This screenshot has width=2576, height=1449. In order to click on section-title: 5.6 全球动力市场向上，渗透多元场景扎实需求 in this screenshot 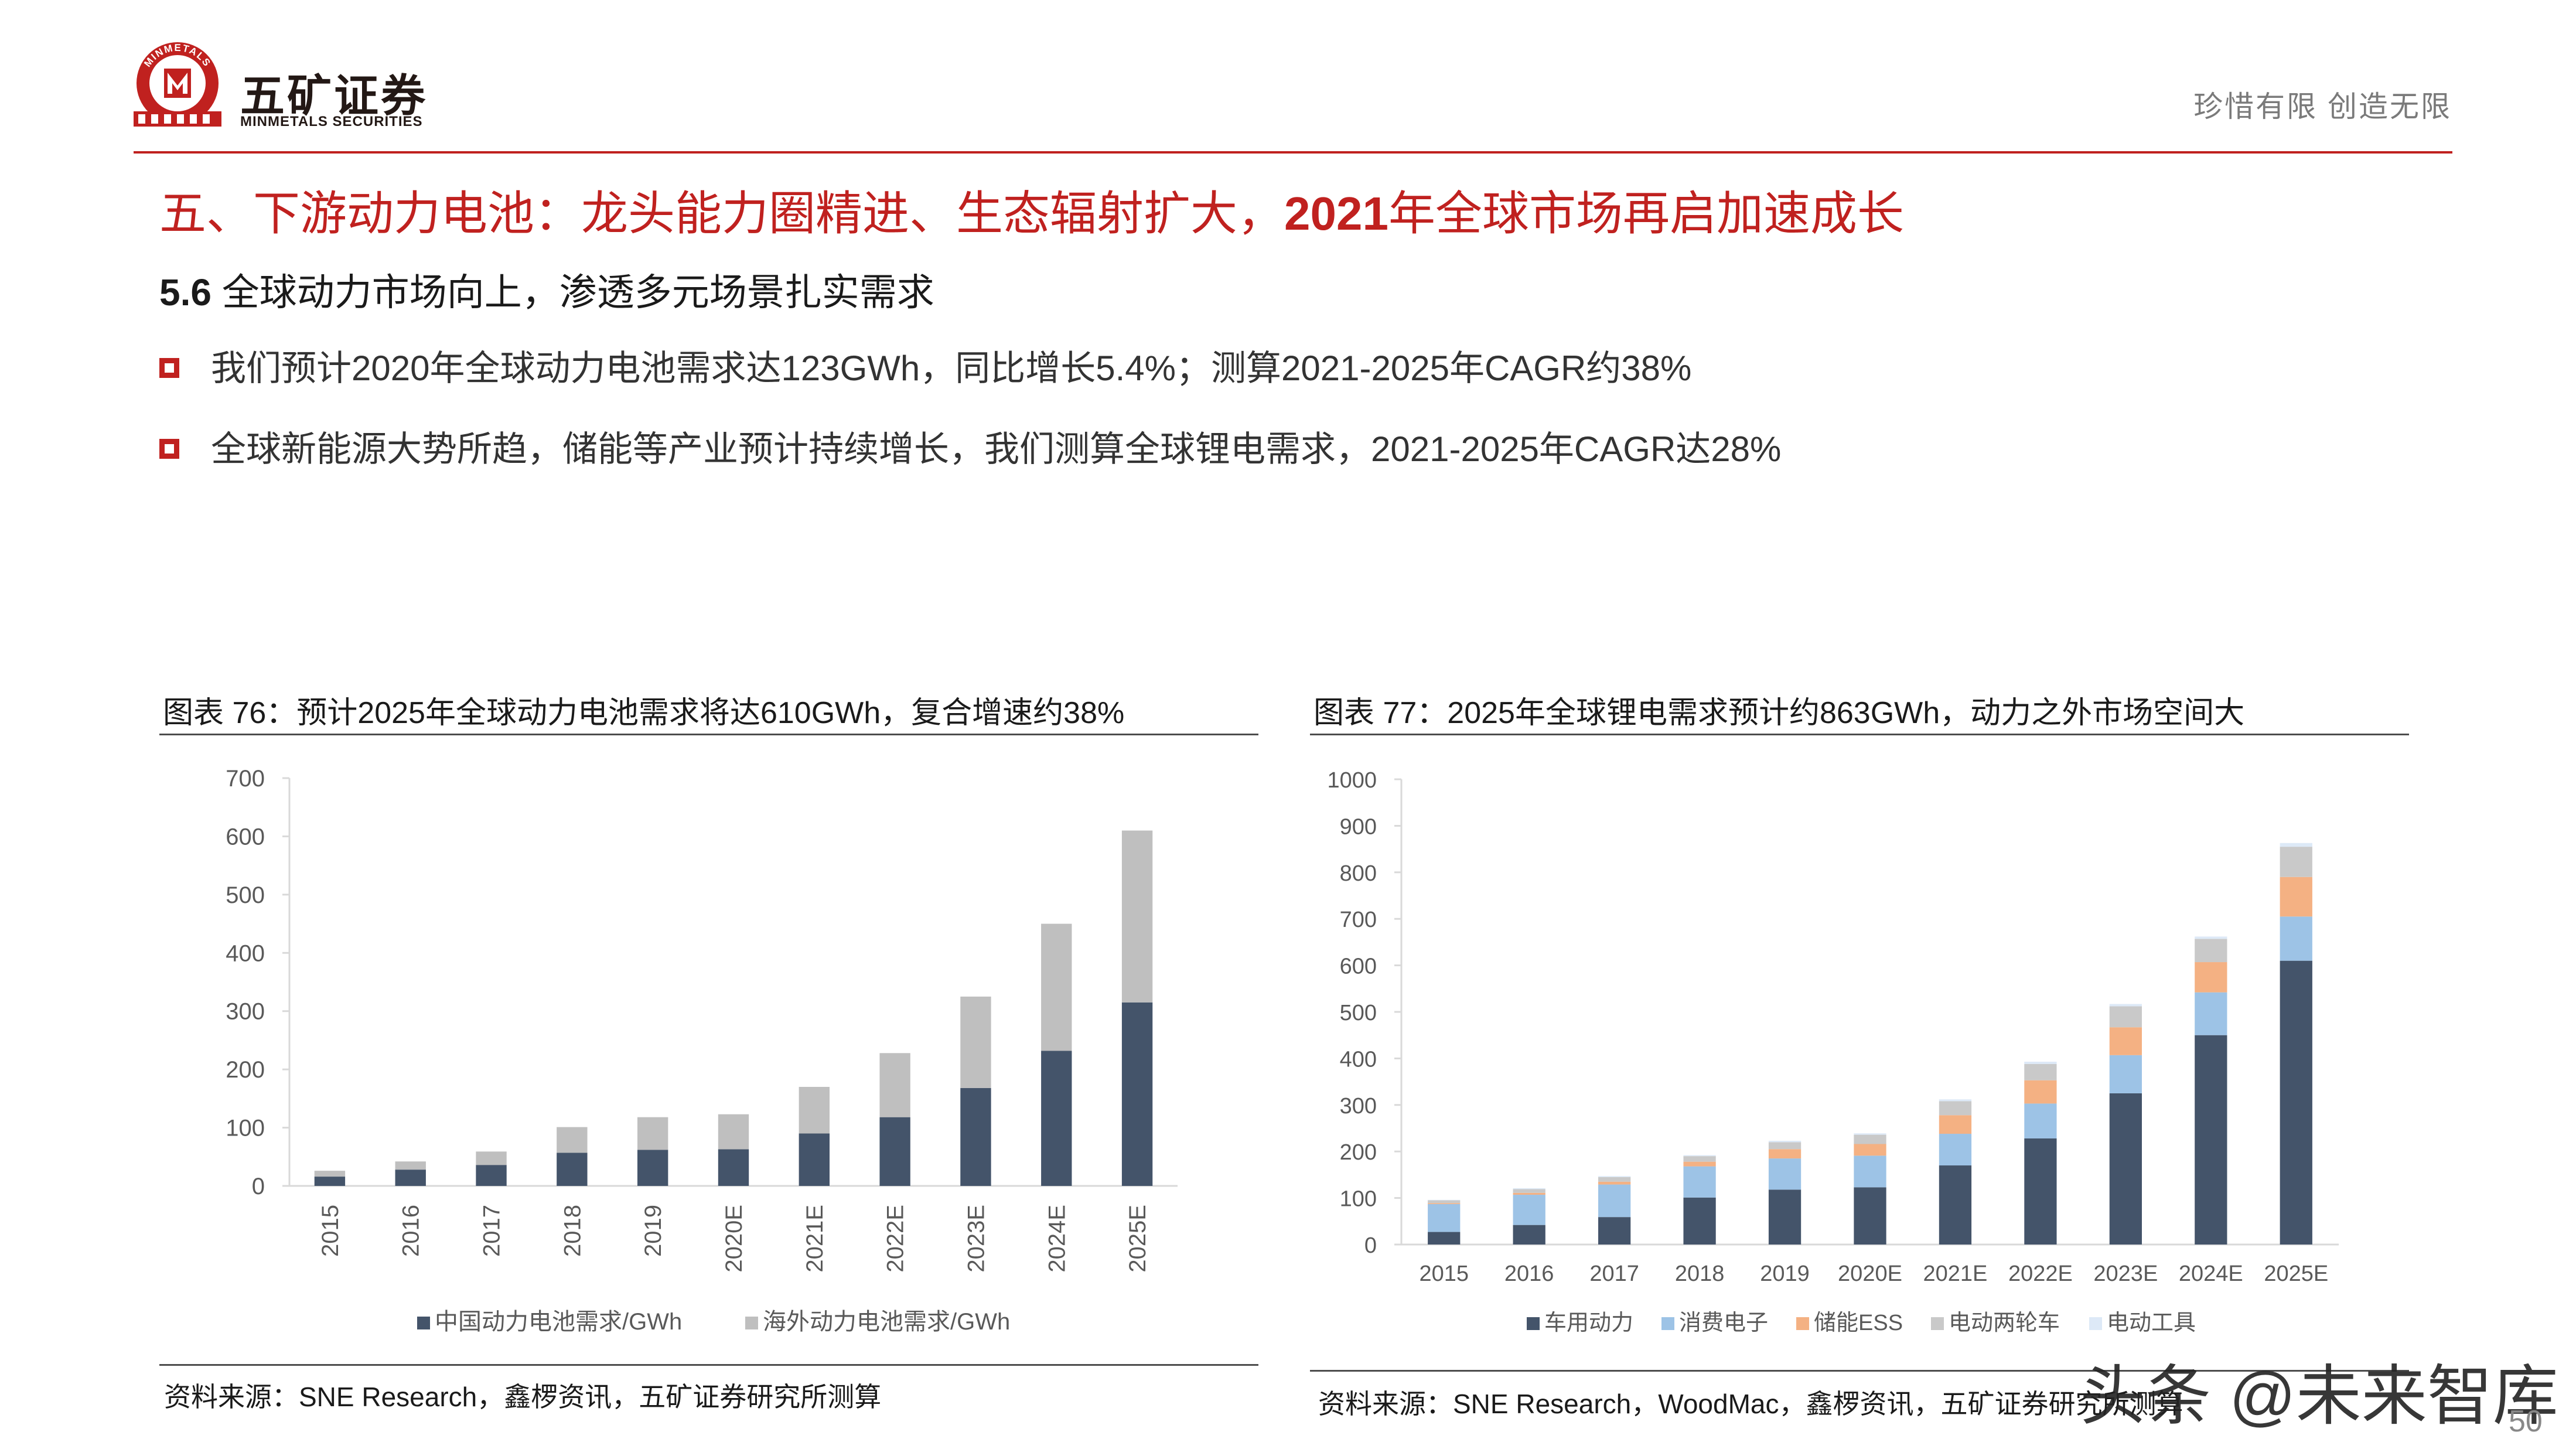, I will do `click(546, 289)`.